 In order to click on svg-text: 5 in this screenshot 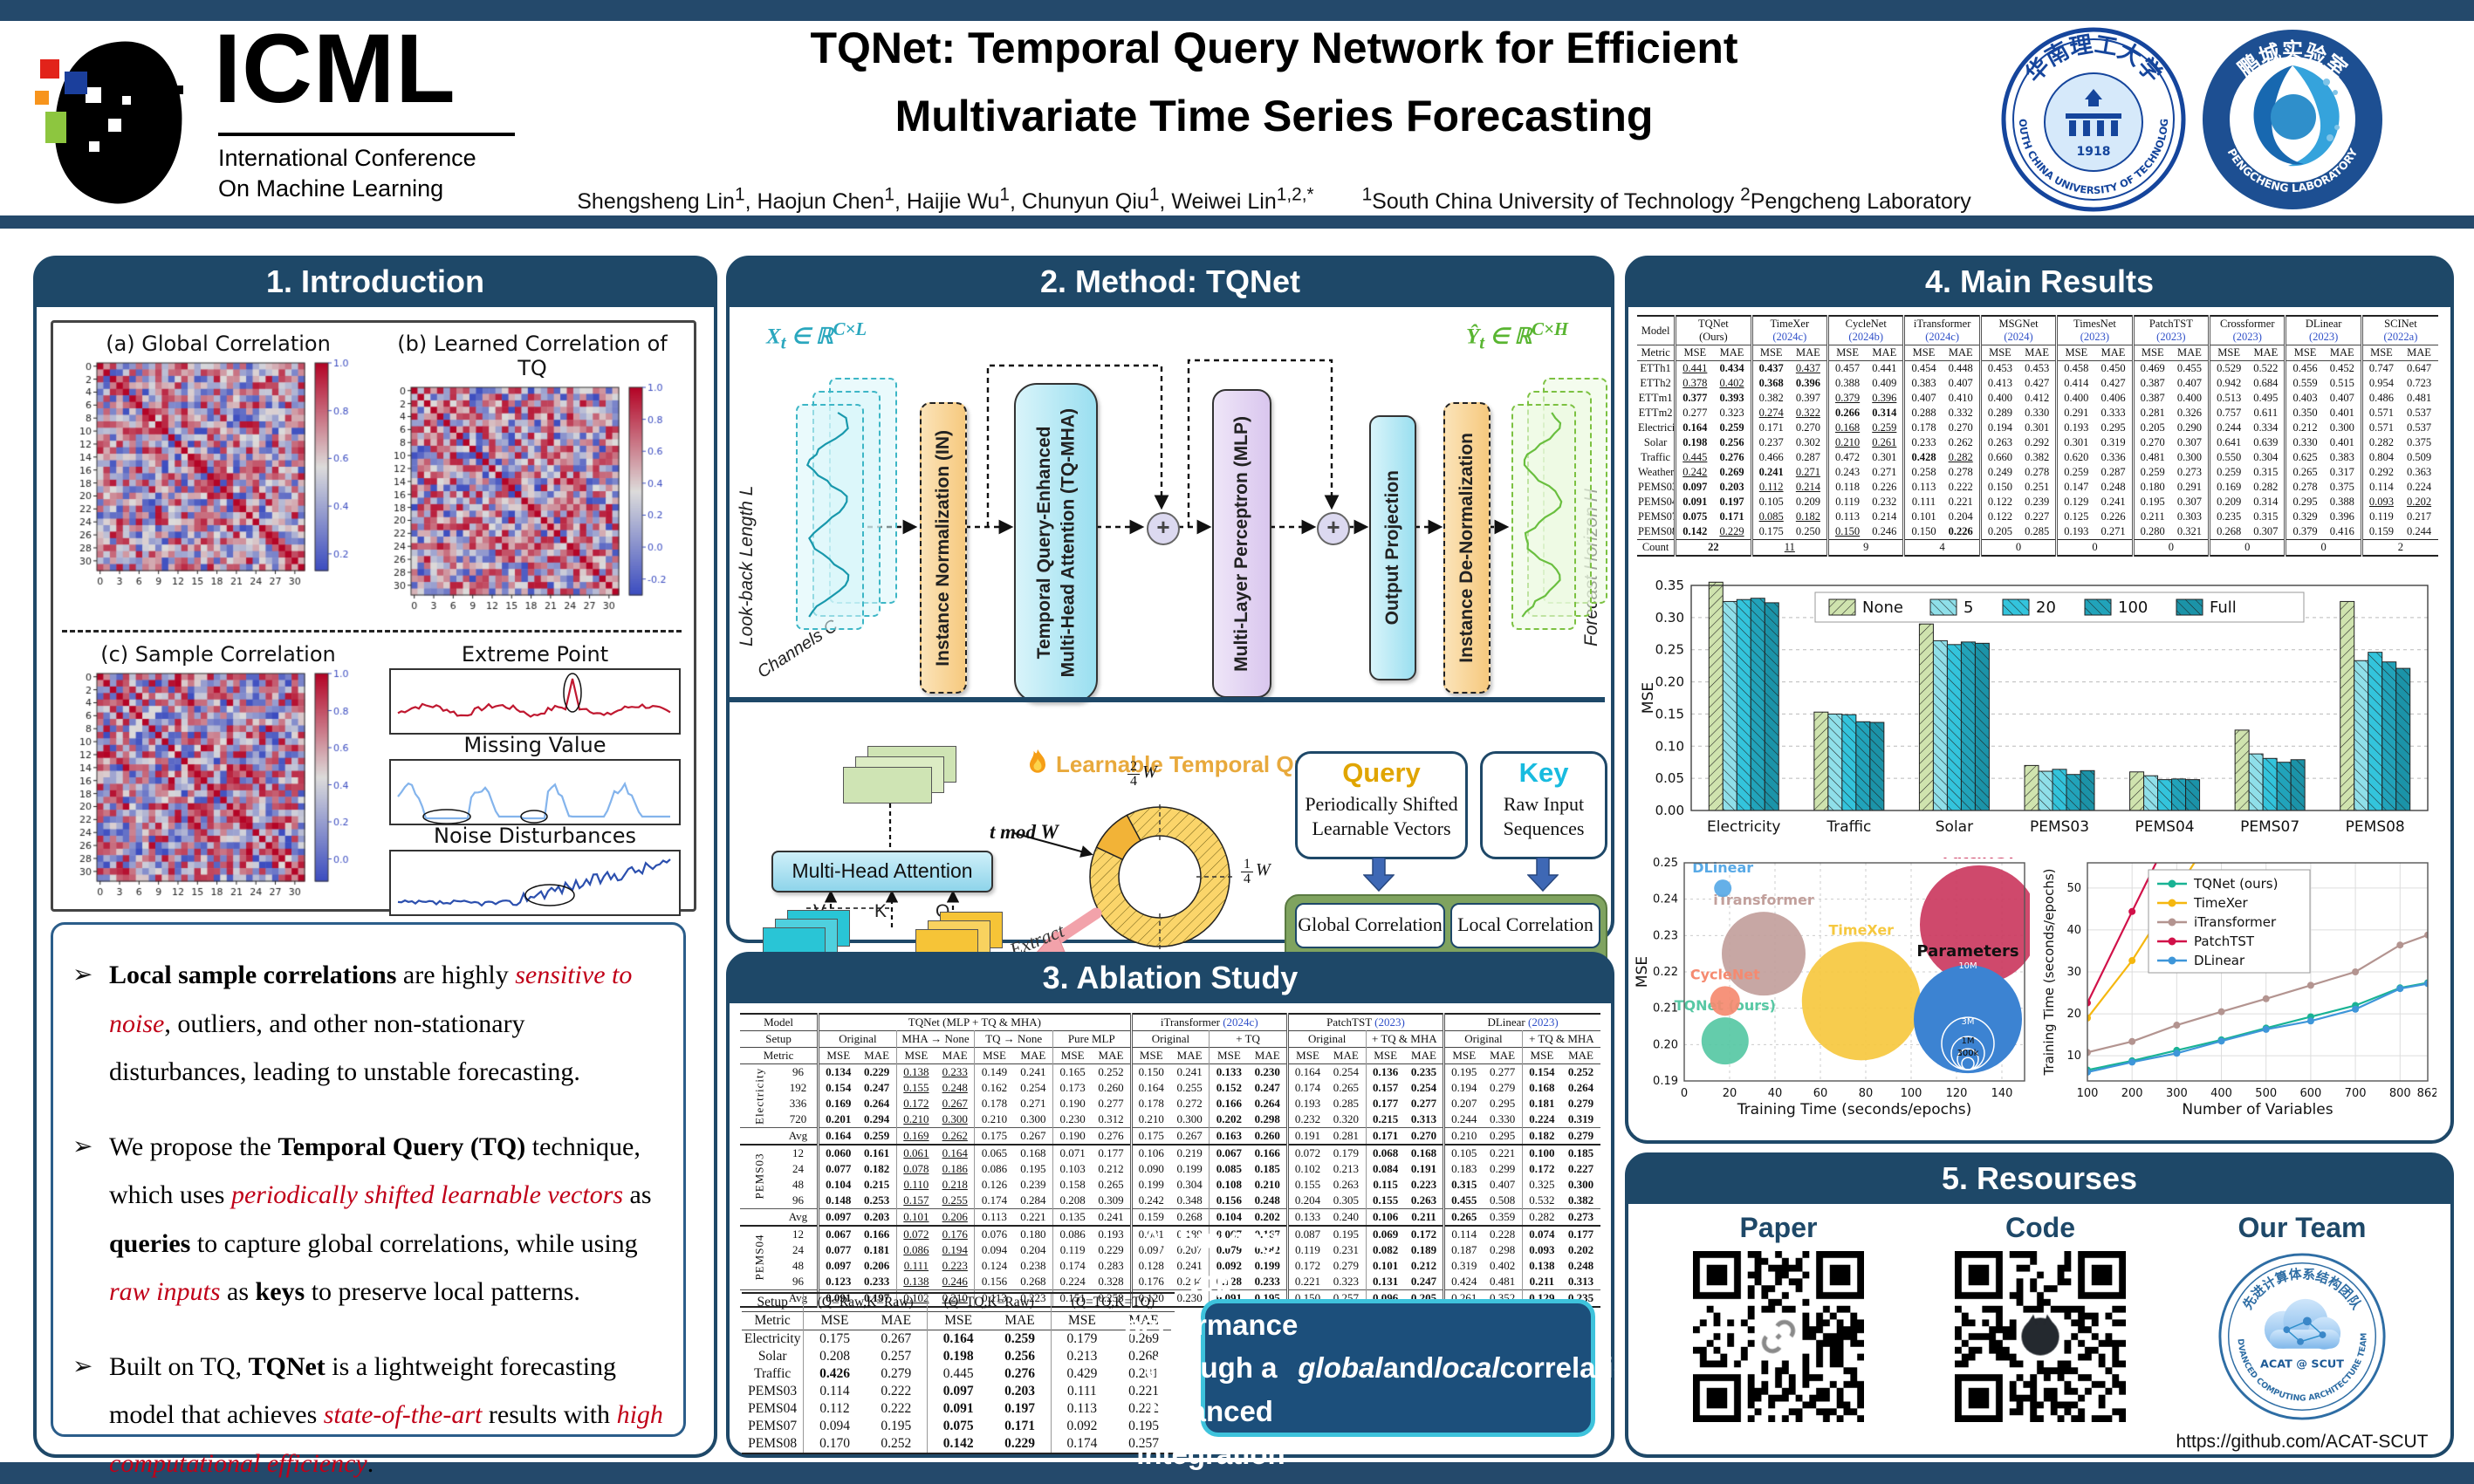, I will do `click(1968, 607)`.